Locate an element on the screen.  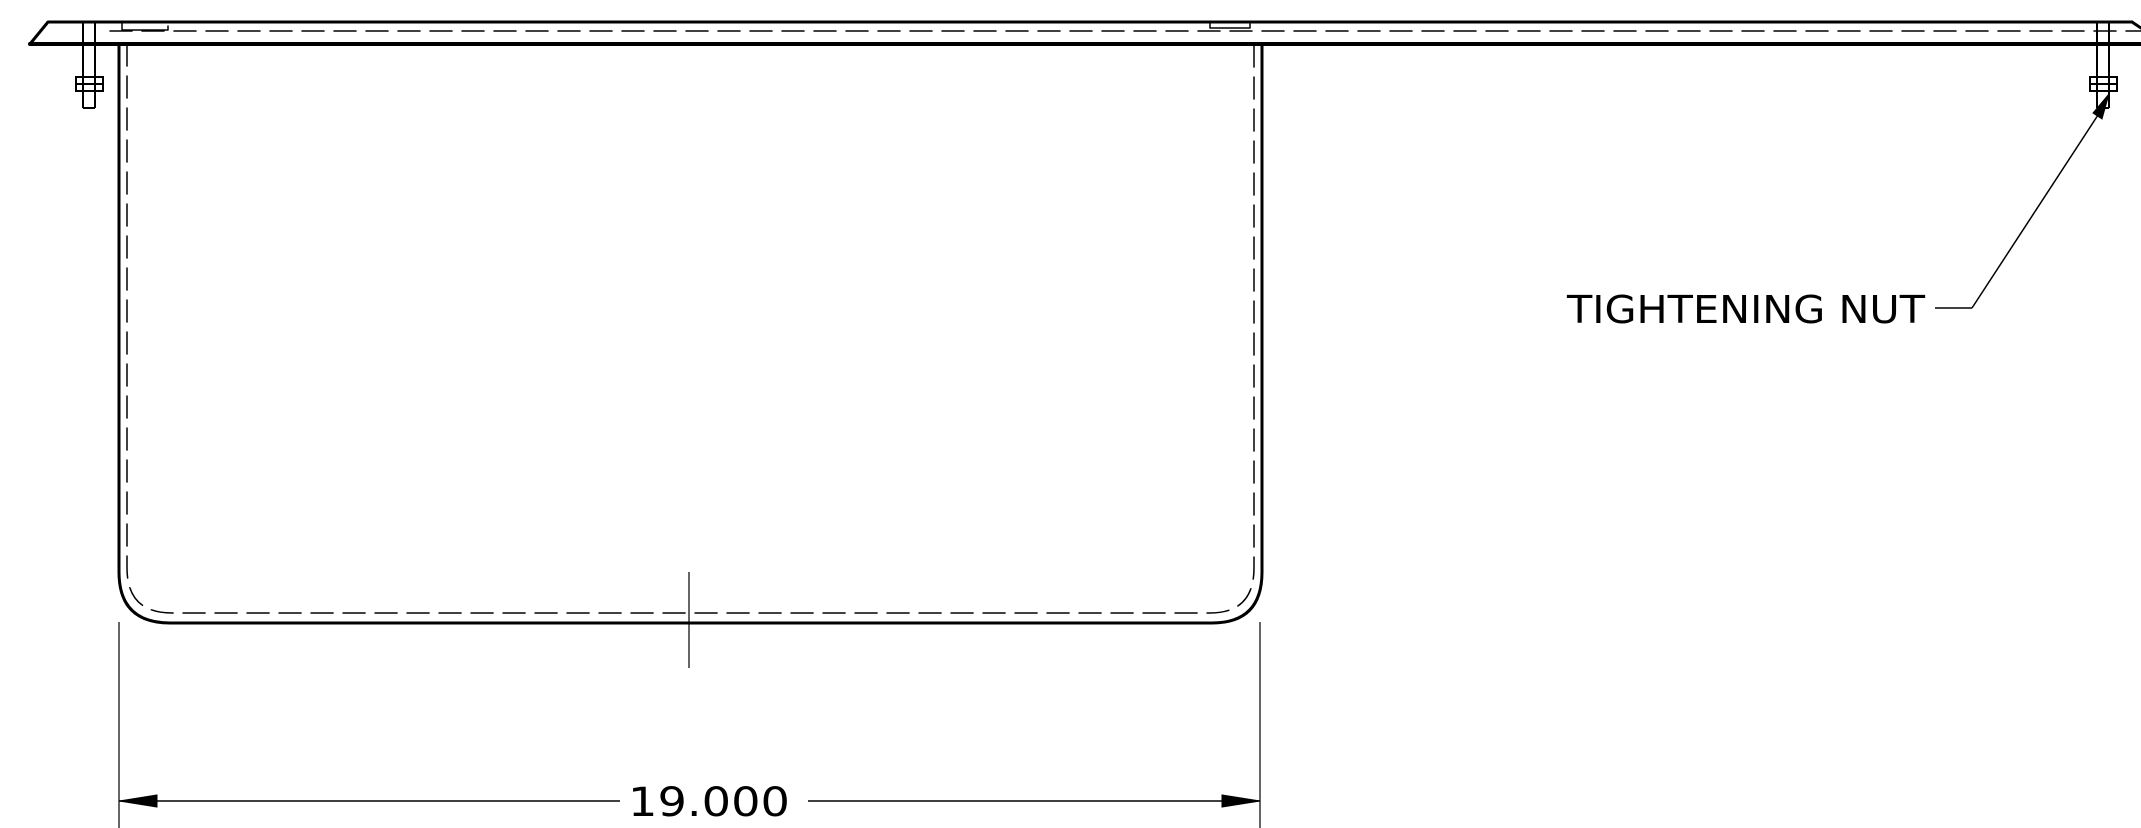
width-dimension is located at coordinates (689, 725).